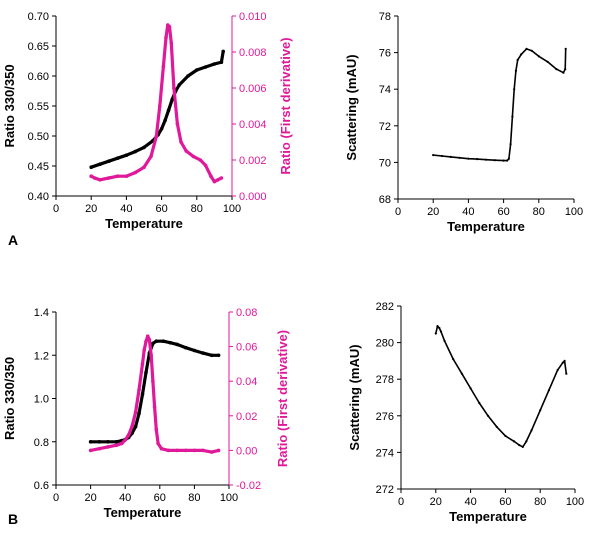 This screenshot has height=539, width=591. I want to click on y2-tick-label: -0.02, so click(248, 486).